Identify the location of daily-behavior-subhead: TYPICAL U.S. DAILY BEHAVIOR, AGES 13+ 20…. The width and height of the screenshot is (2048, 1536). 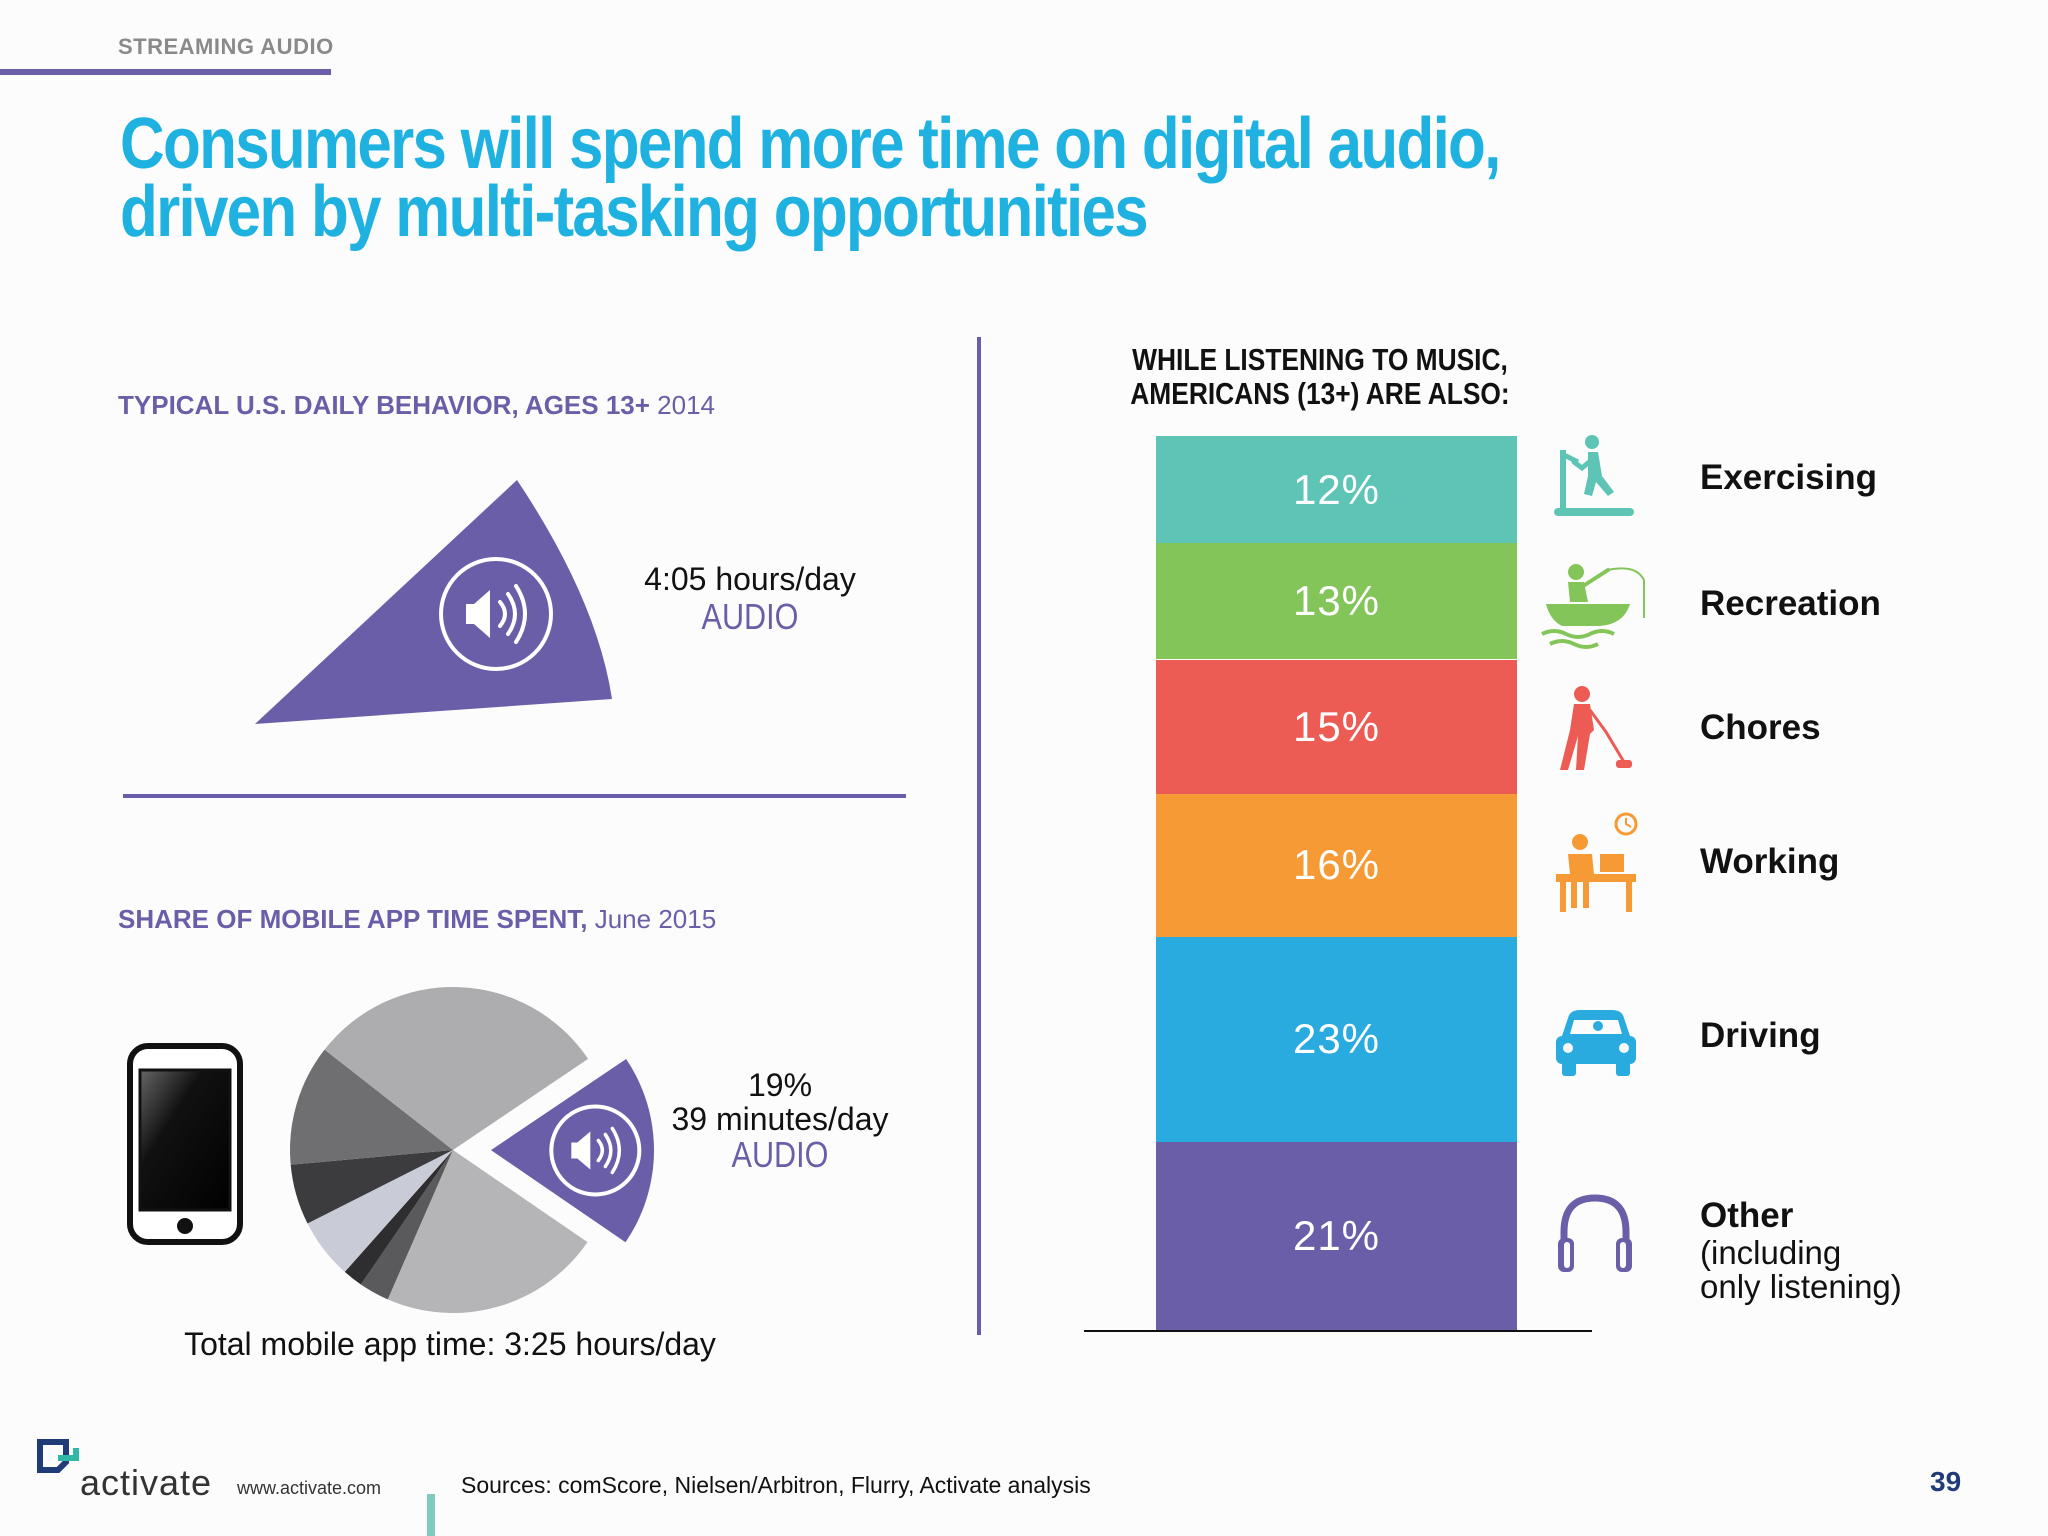
(416, 405).